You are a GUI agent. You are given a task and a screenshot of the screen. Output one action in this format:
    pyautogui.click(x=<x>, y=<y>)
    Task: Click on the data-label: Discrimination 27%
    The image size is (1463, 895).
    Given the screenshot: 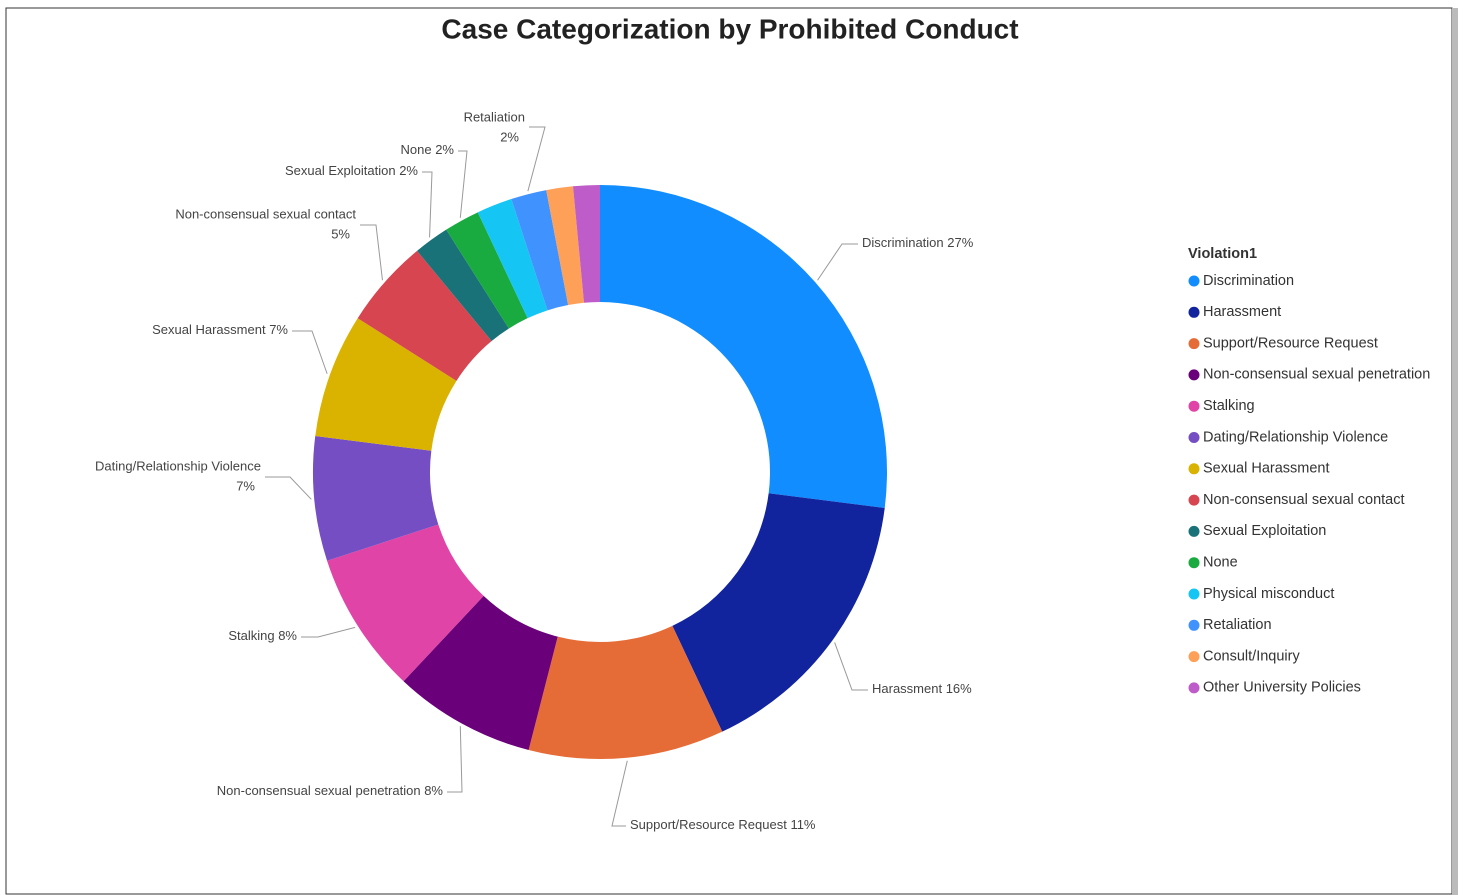 What is the action you would take?
    pyautogui.click(x=918, y=242)
    